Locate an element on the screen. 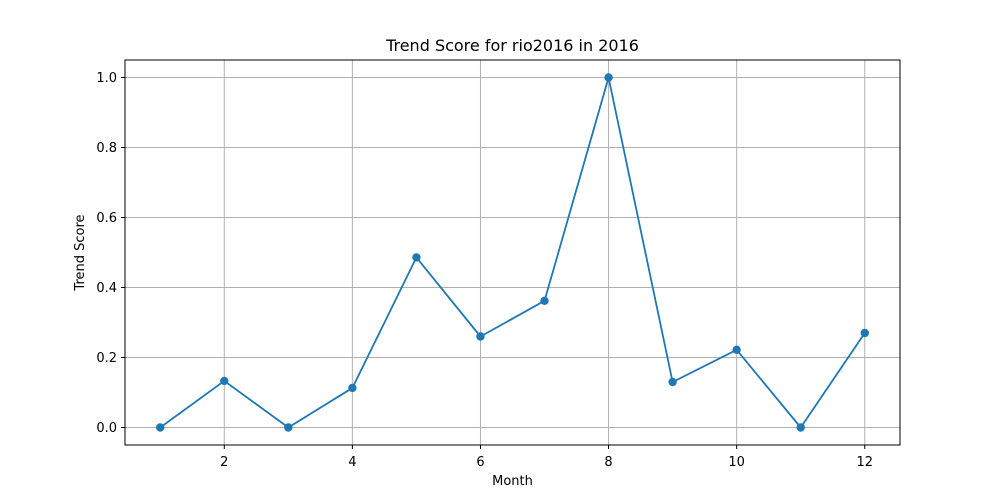 The image size is (1000, 500). y-axis-label: Trend Score is located at coordinates (80, 252).